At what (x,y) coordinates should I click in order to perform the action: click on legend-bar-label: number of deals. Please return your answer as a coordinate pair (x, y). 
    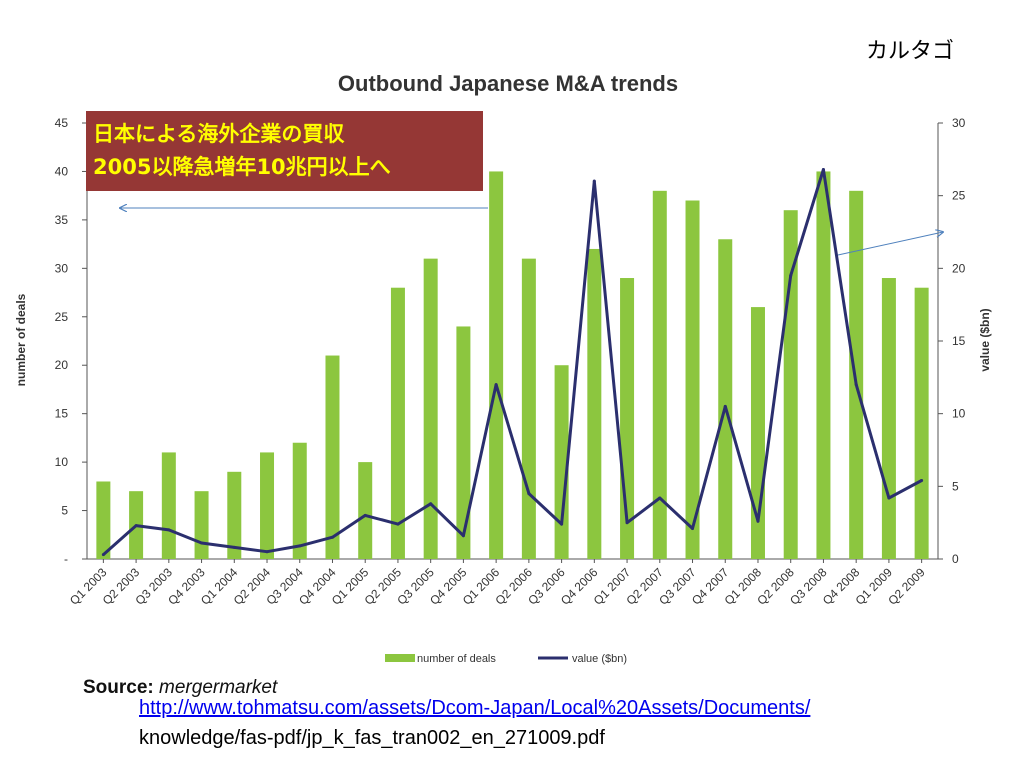
    Looking at the image, I should click on (456, 659).